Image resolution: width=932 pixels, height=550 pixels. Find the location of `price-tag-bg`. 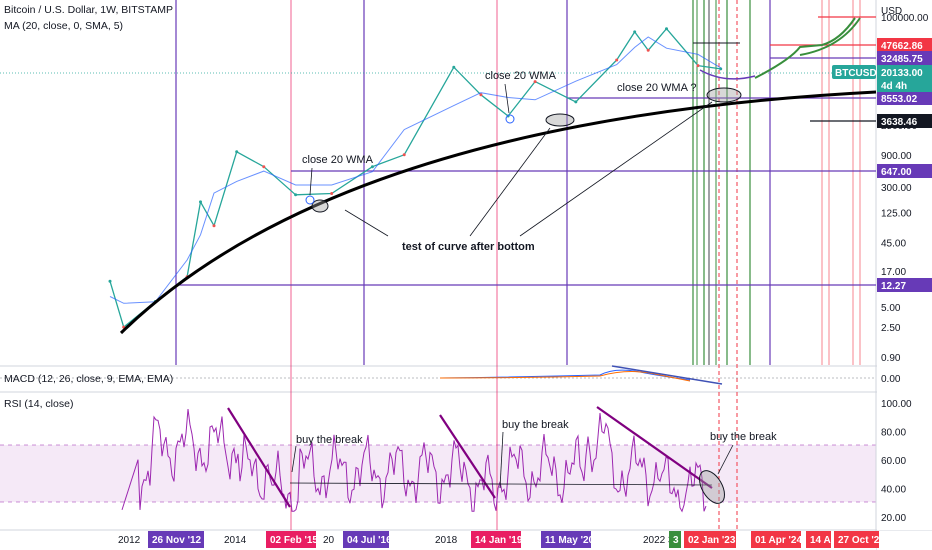

price-tag-bg is located at coordinates (904, 78).